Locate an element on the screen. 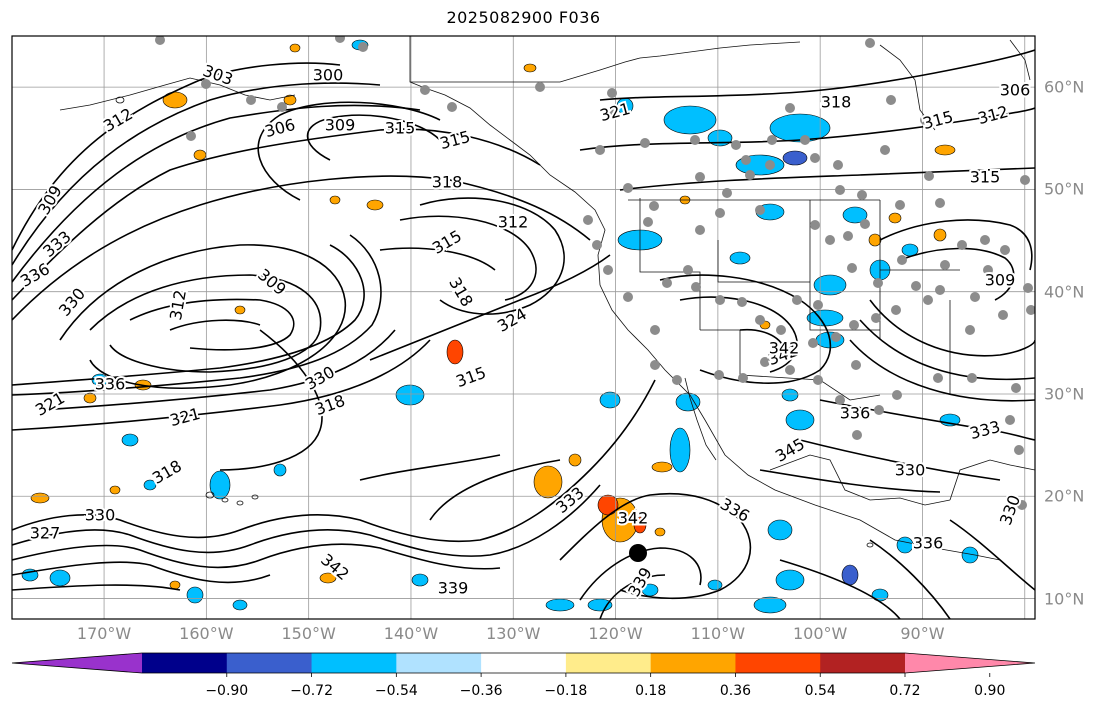  colorbar-tick-label: −0.90 is located at coordinates (227, 691).